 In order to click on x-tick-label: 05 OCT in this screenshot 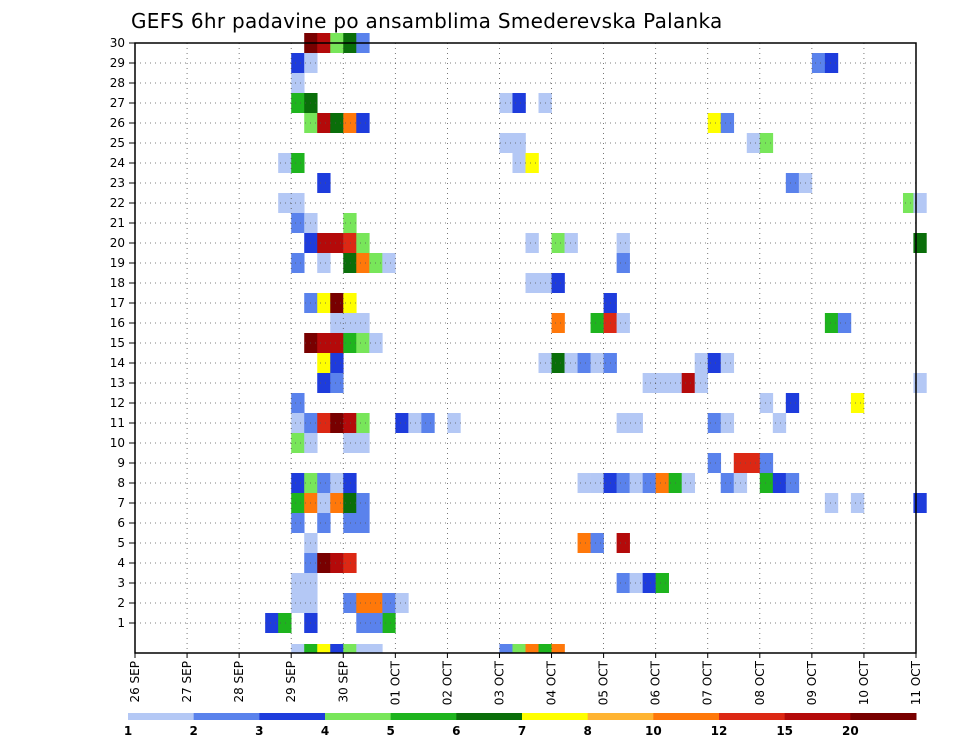, I will do `click(604, 682)`.